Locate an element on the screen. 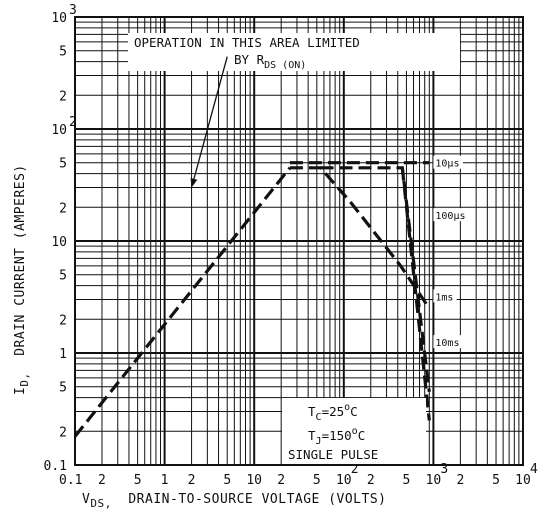 This screenshot has height=516, width=539. curve-label: 1ms is located at coordinates (444, 297).